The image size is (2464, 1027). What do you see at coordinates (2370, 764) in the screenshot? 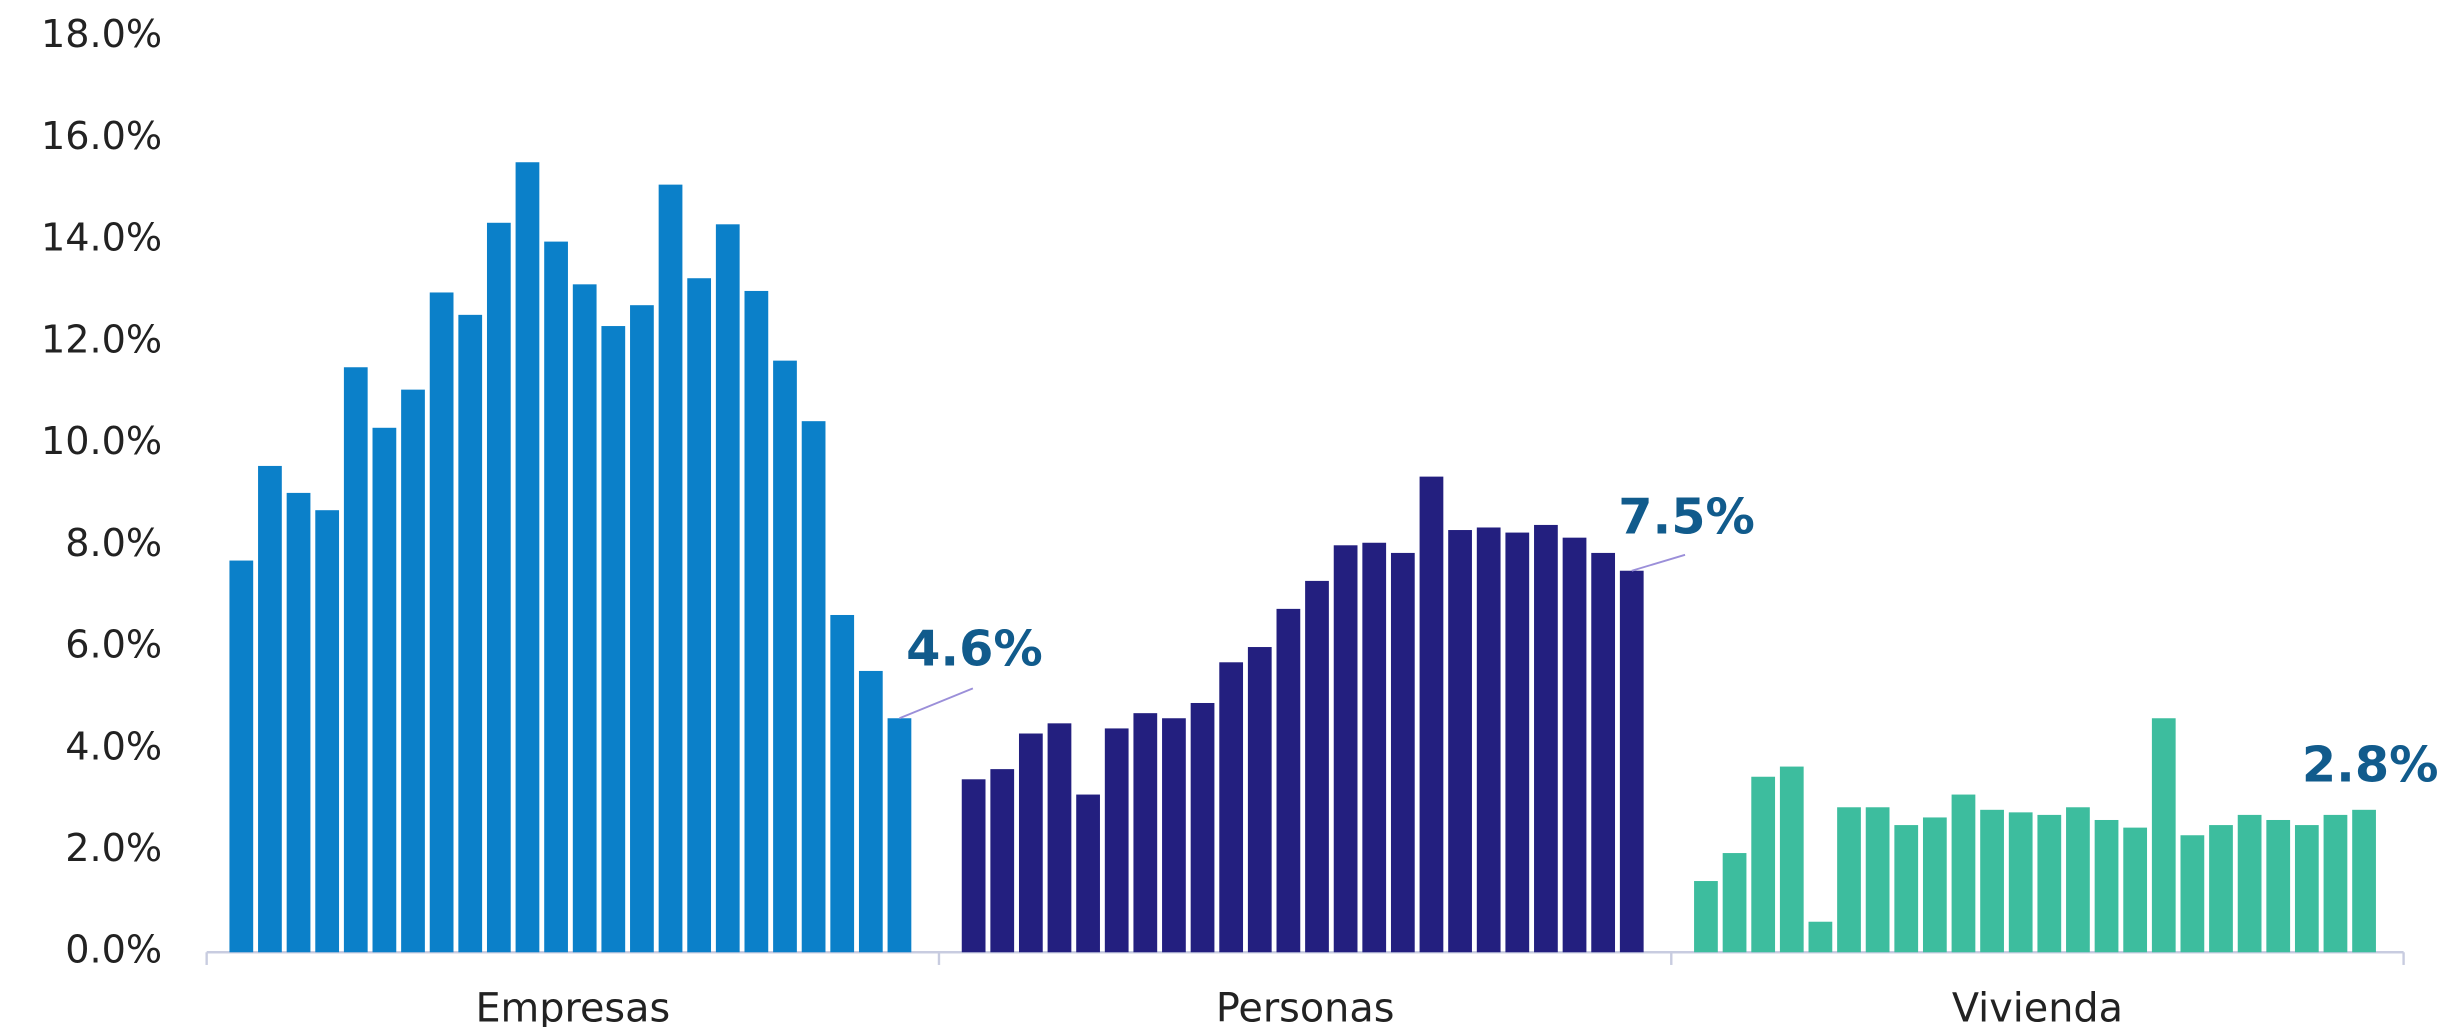
I see `annotation: 2.8%` at bounding box center [2370, 764].